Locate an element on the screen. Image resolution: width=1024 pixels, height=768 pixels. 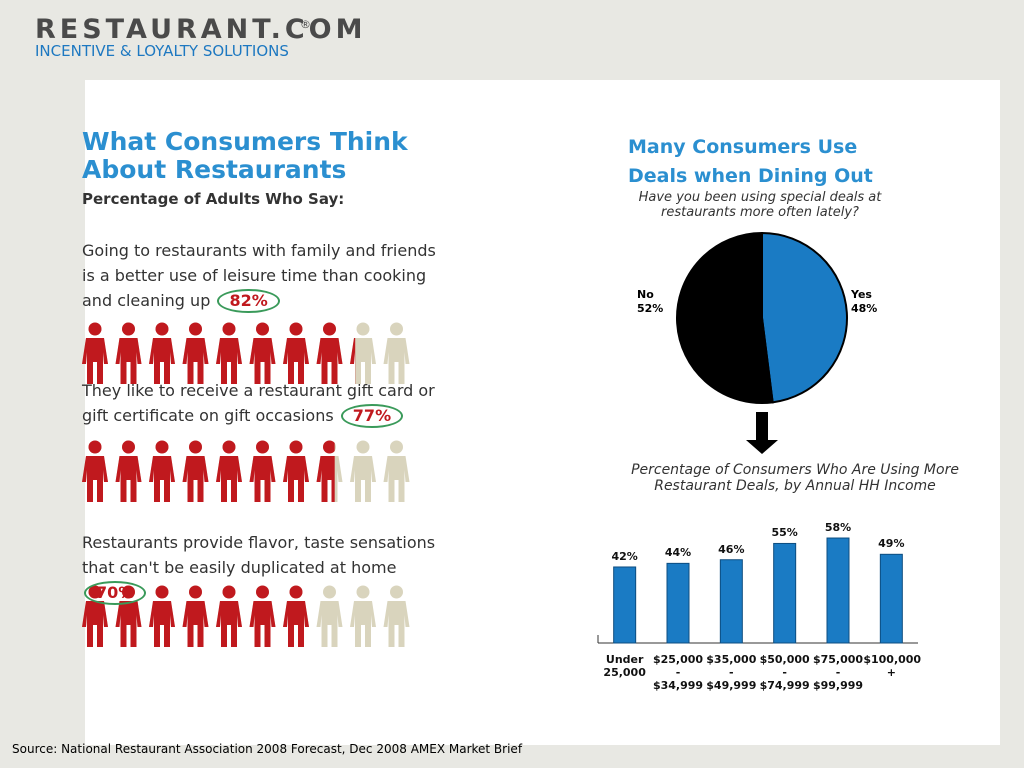
pie-category: Yes is located at coordinates (861, 294).